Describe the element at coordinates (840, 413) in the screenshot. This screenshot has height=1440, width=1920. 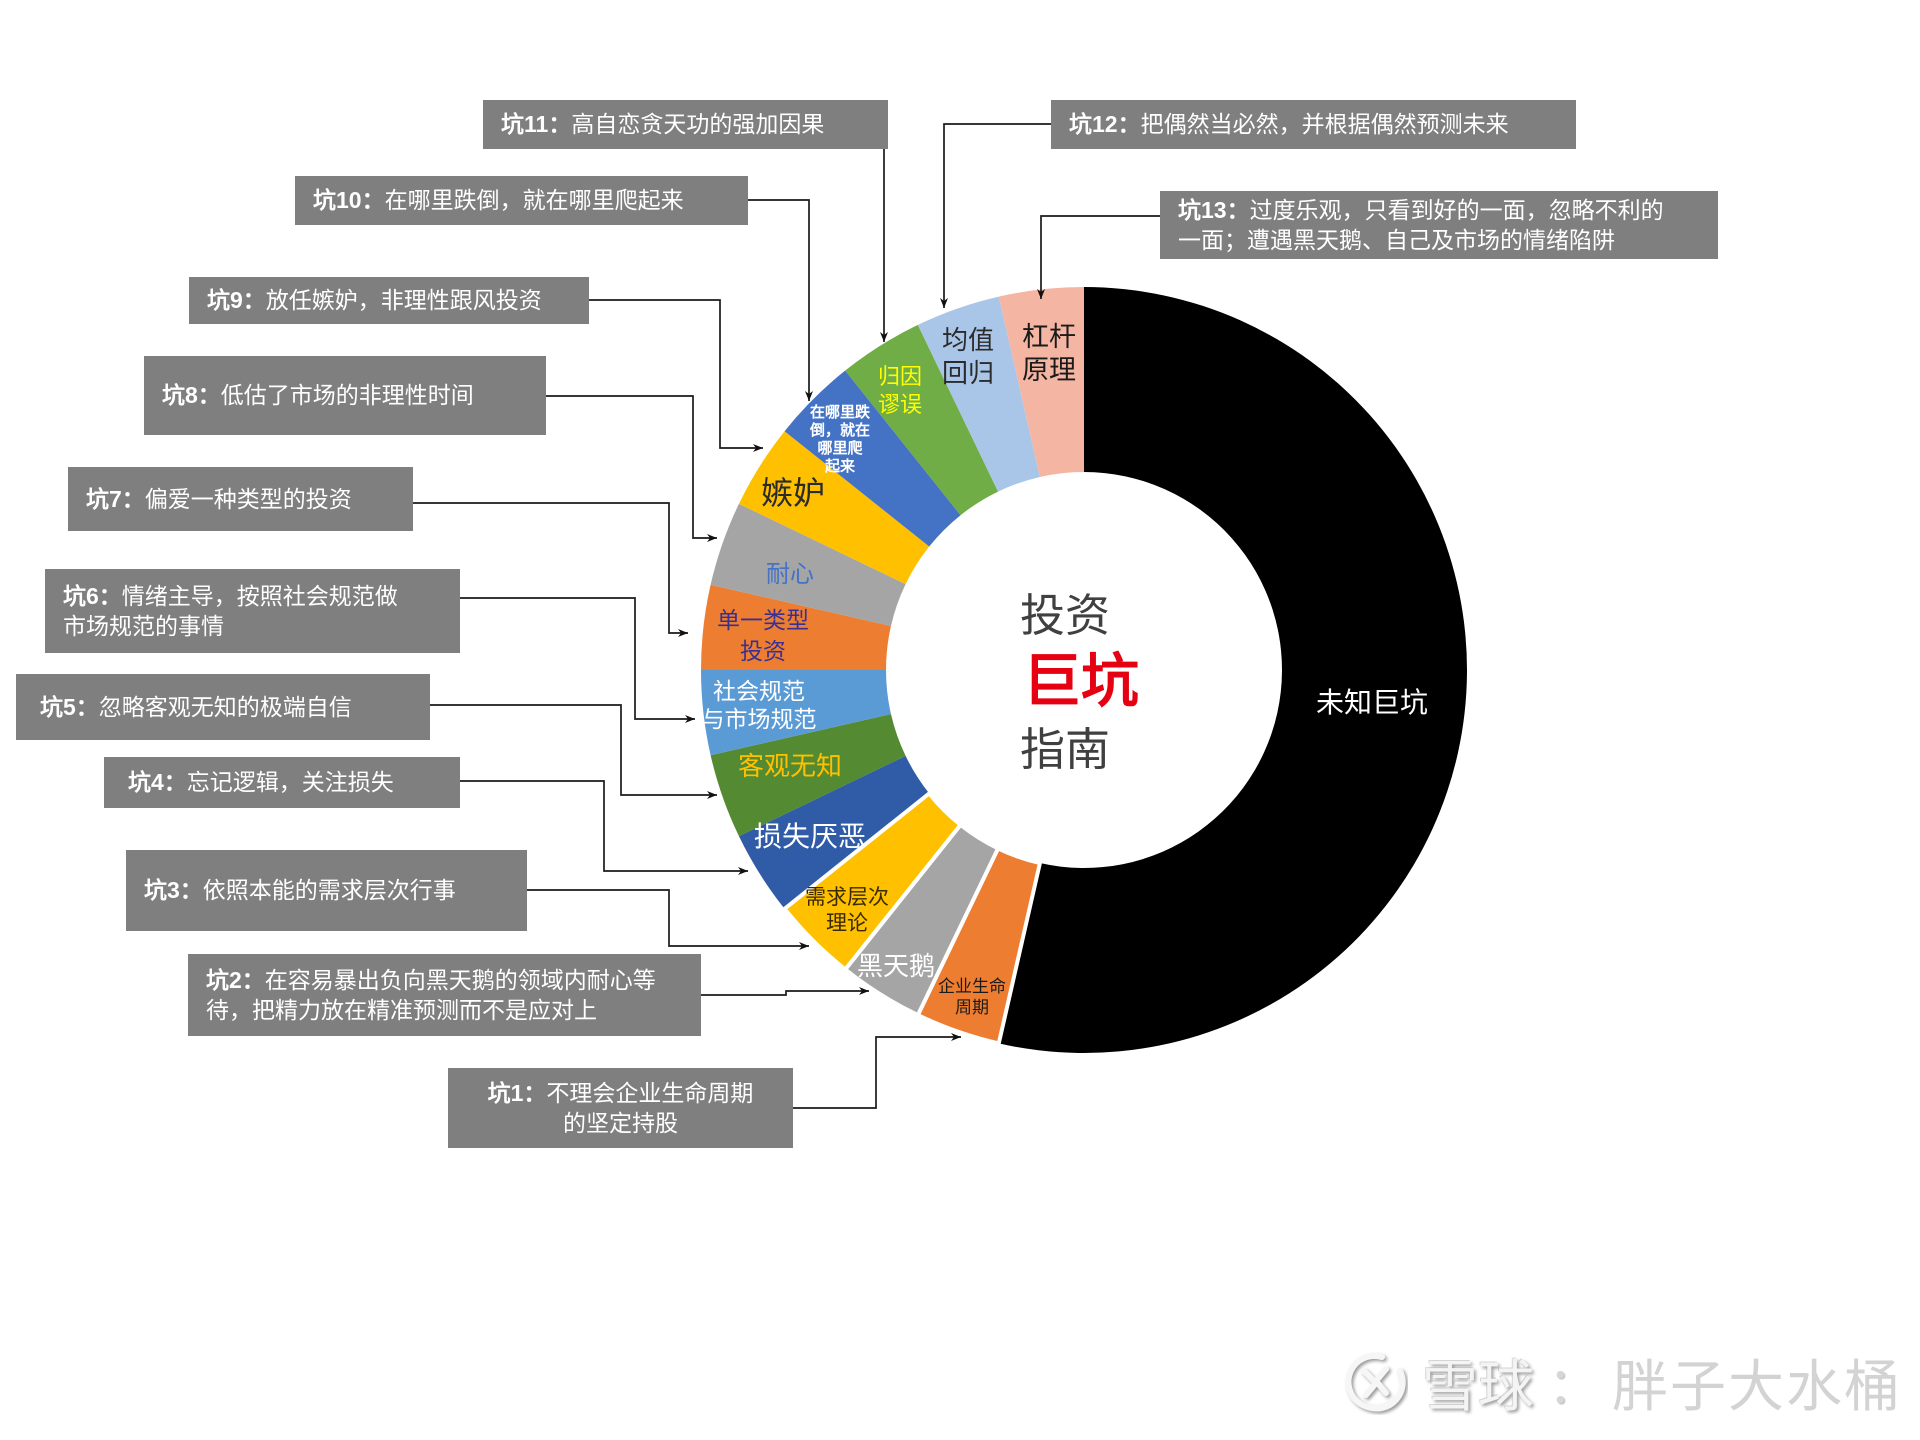
I see `slice-label-line: 在哪里跌` at that location.